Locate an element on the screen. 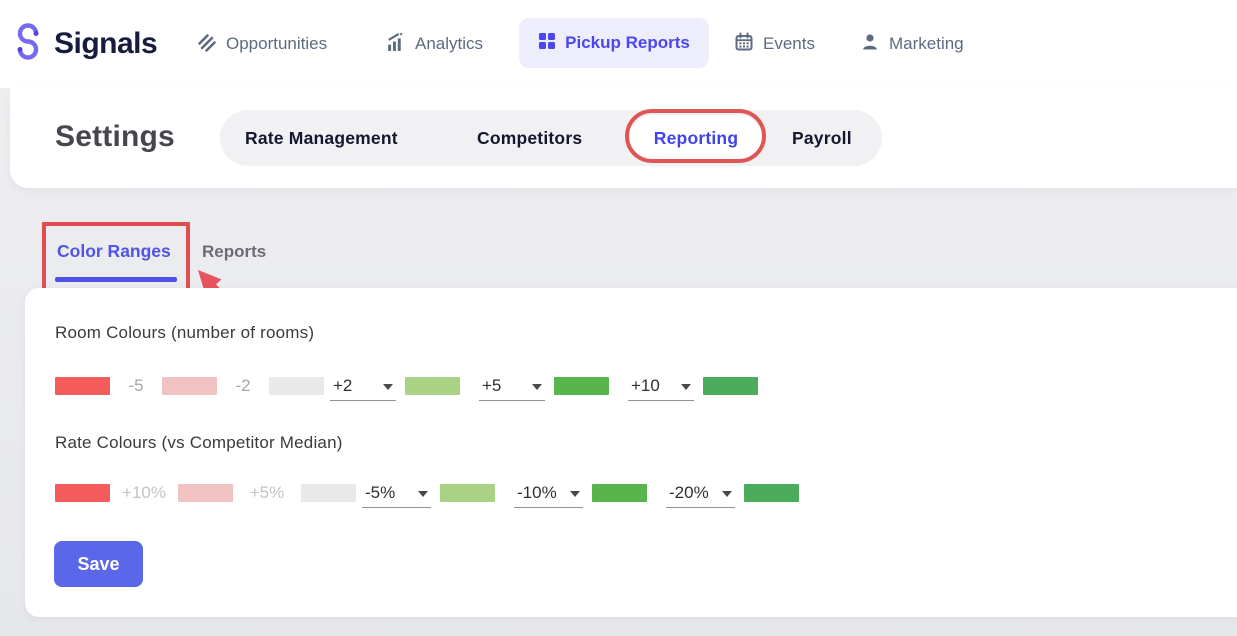 The height and width of the screenshot is (636, 1237). nav-item-label: Events is located at coordinates (789, 43).